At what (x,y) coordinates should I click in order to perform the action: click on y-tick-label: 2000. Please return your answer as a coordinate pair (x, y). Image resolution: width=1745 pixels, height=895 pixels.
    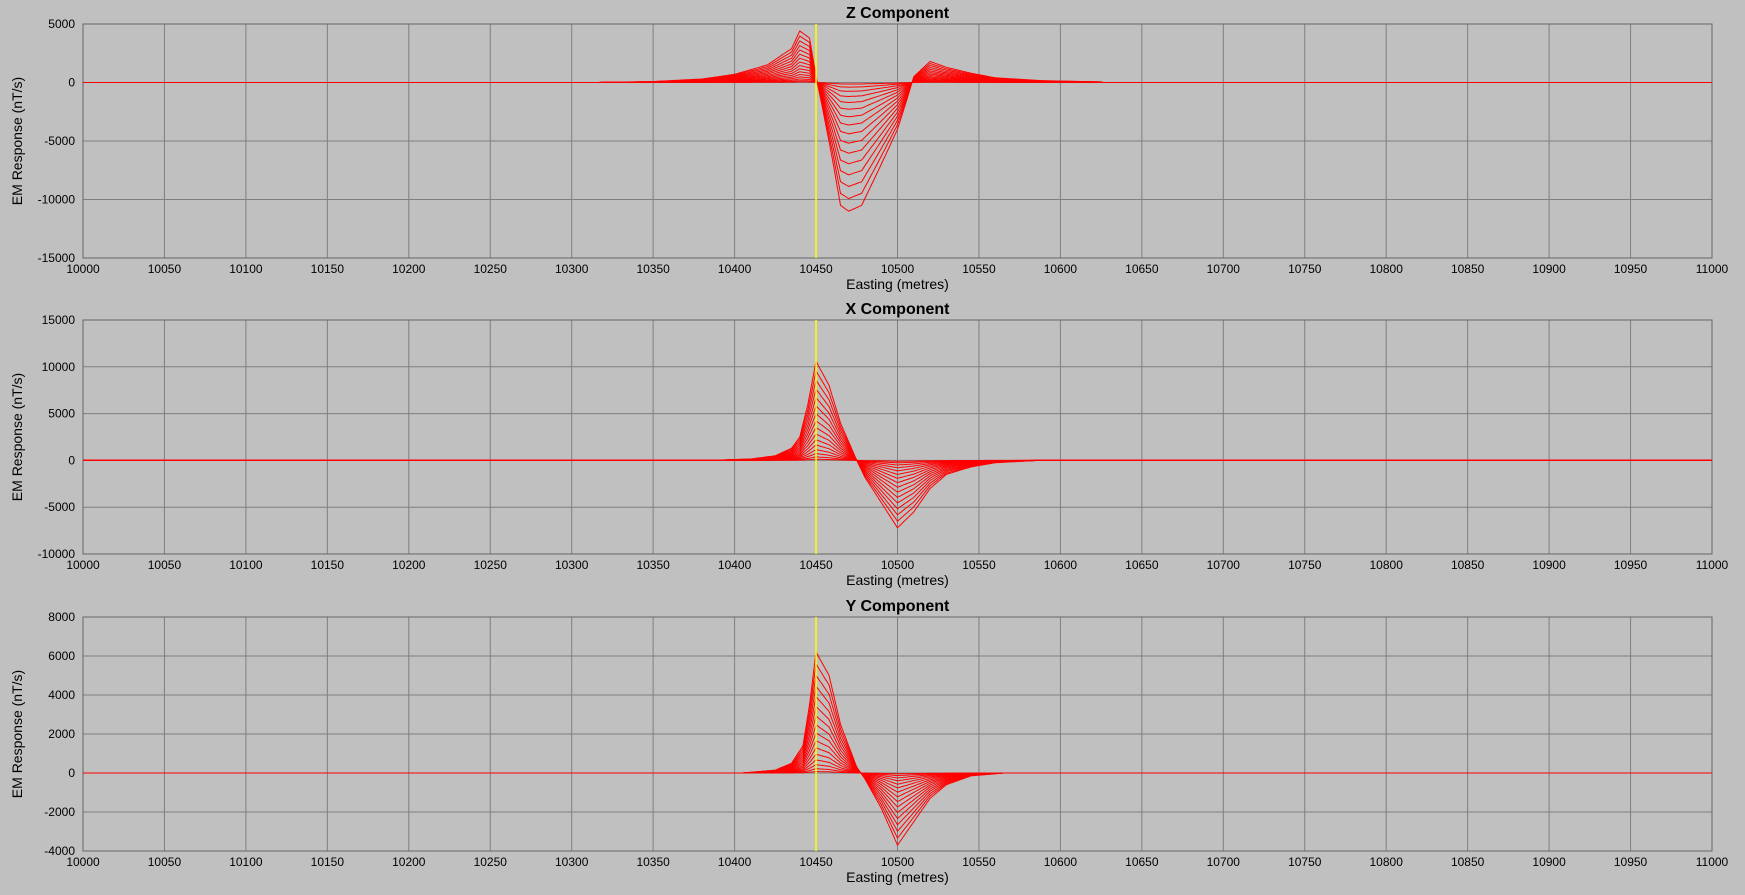
    Looking at the image, I should click on (61, 734).